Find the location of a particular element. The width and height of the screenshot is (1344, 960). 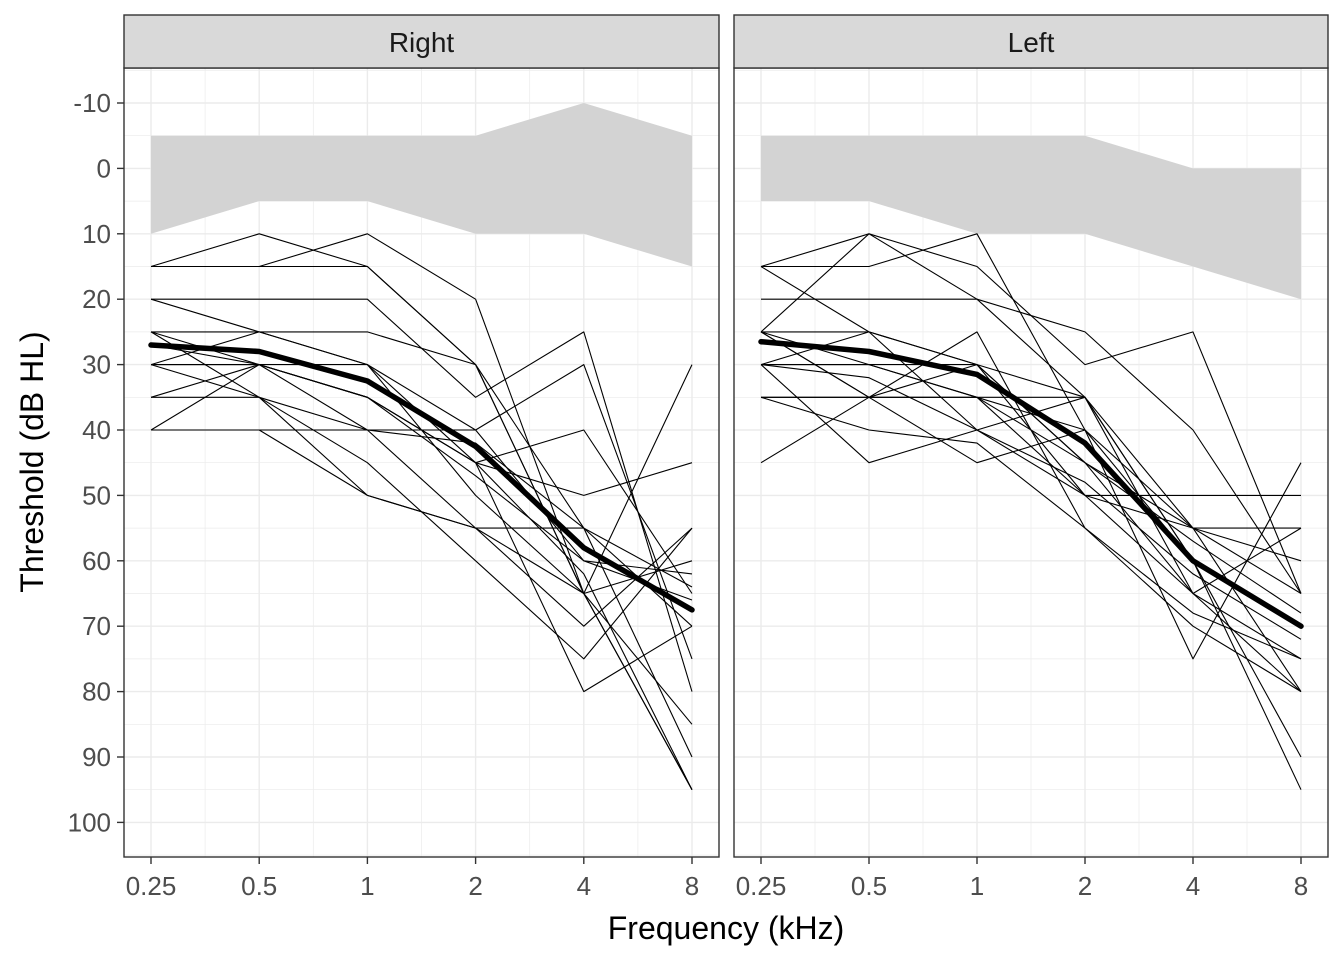

y-tick-label: 90 is located at coordinates (96, 757).